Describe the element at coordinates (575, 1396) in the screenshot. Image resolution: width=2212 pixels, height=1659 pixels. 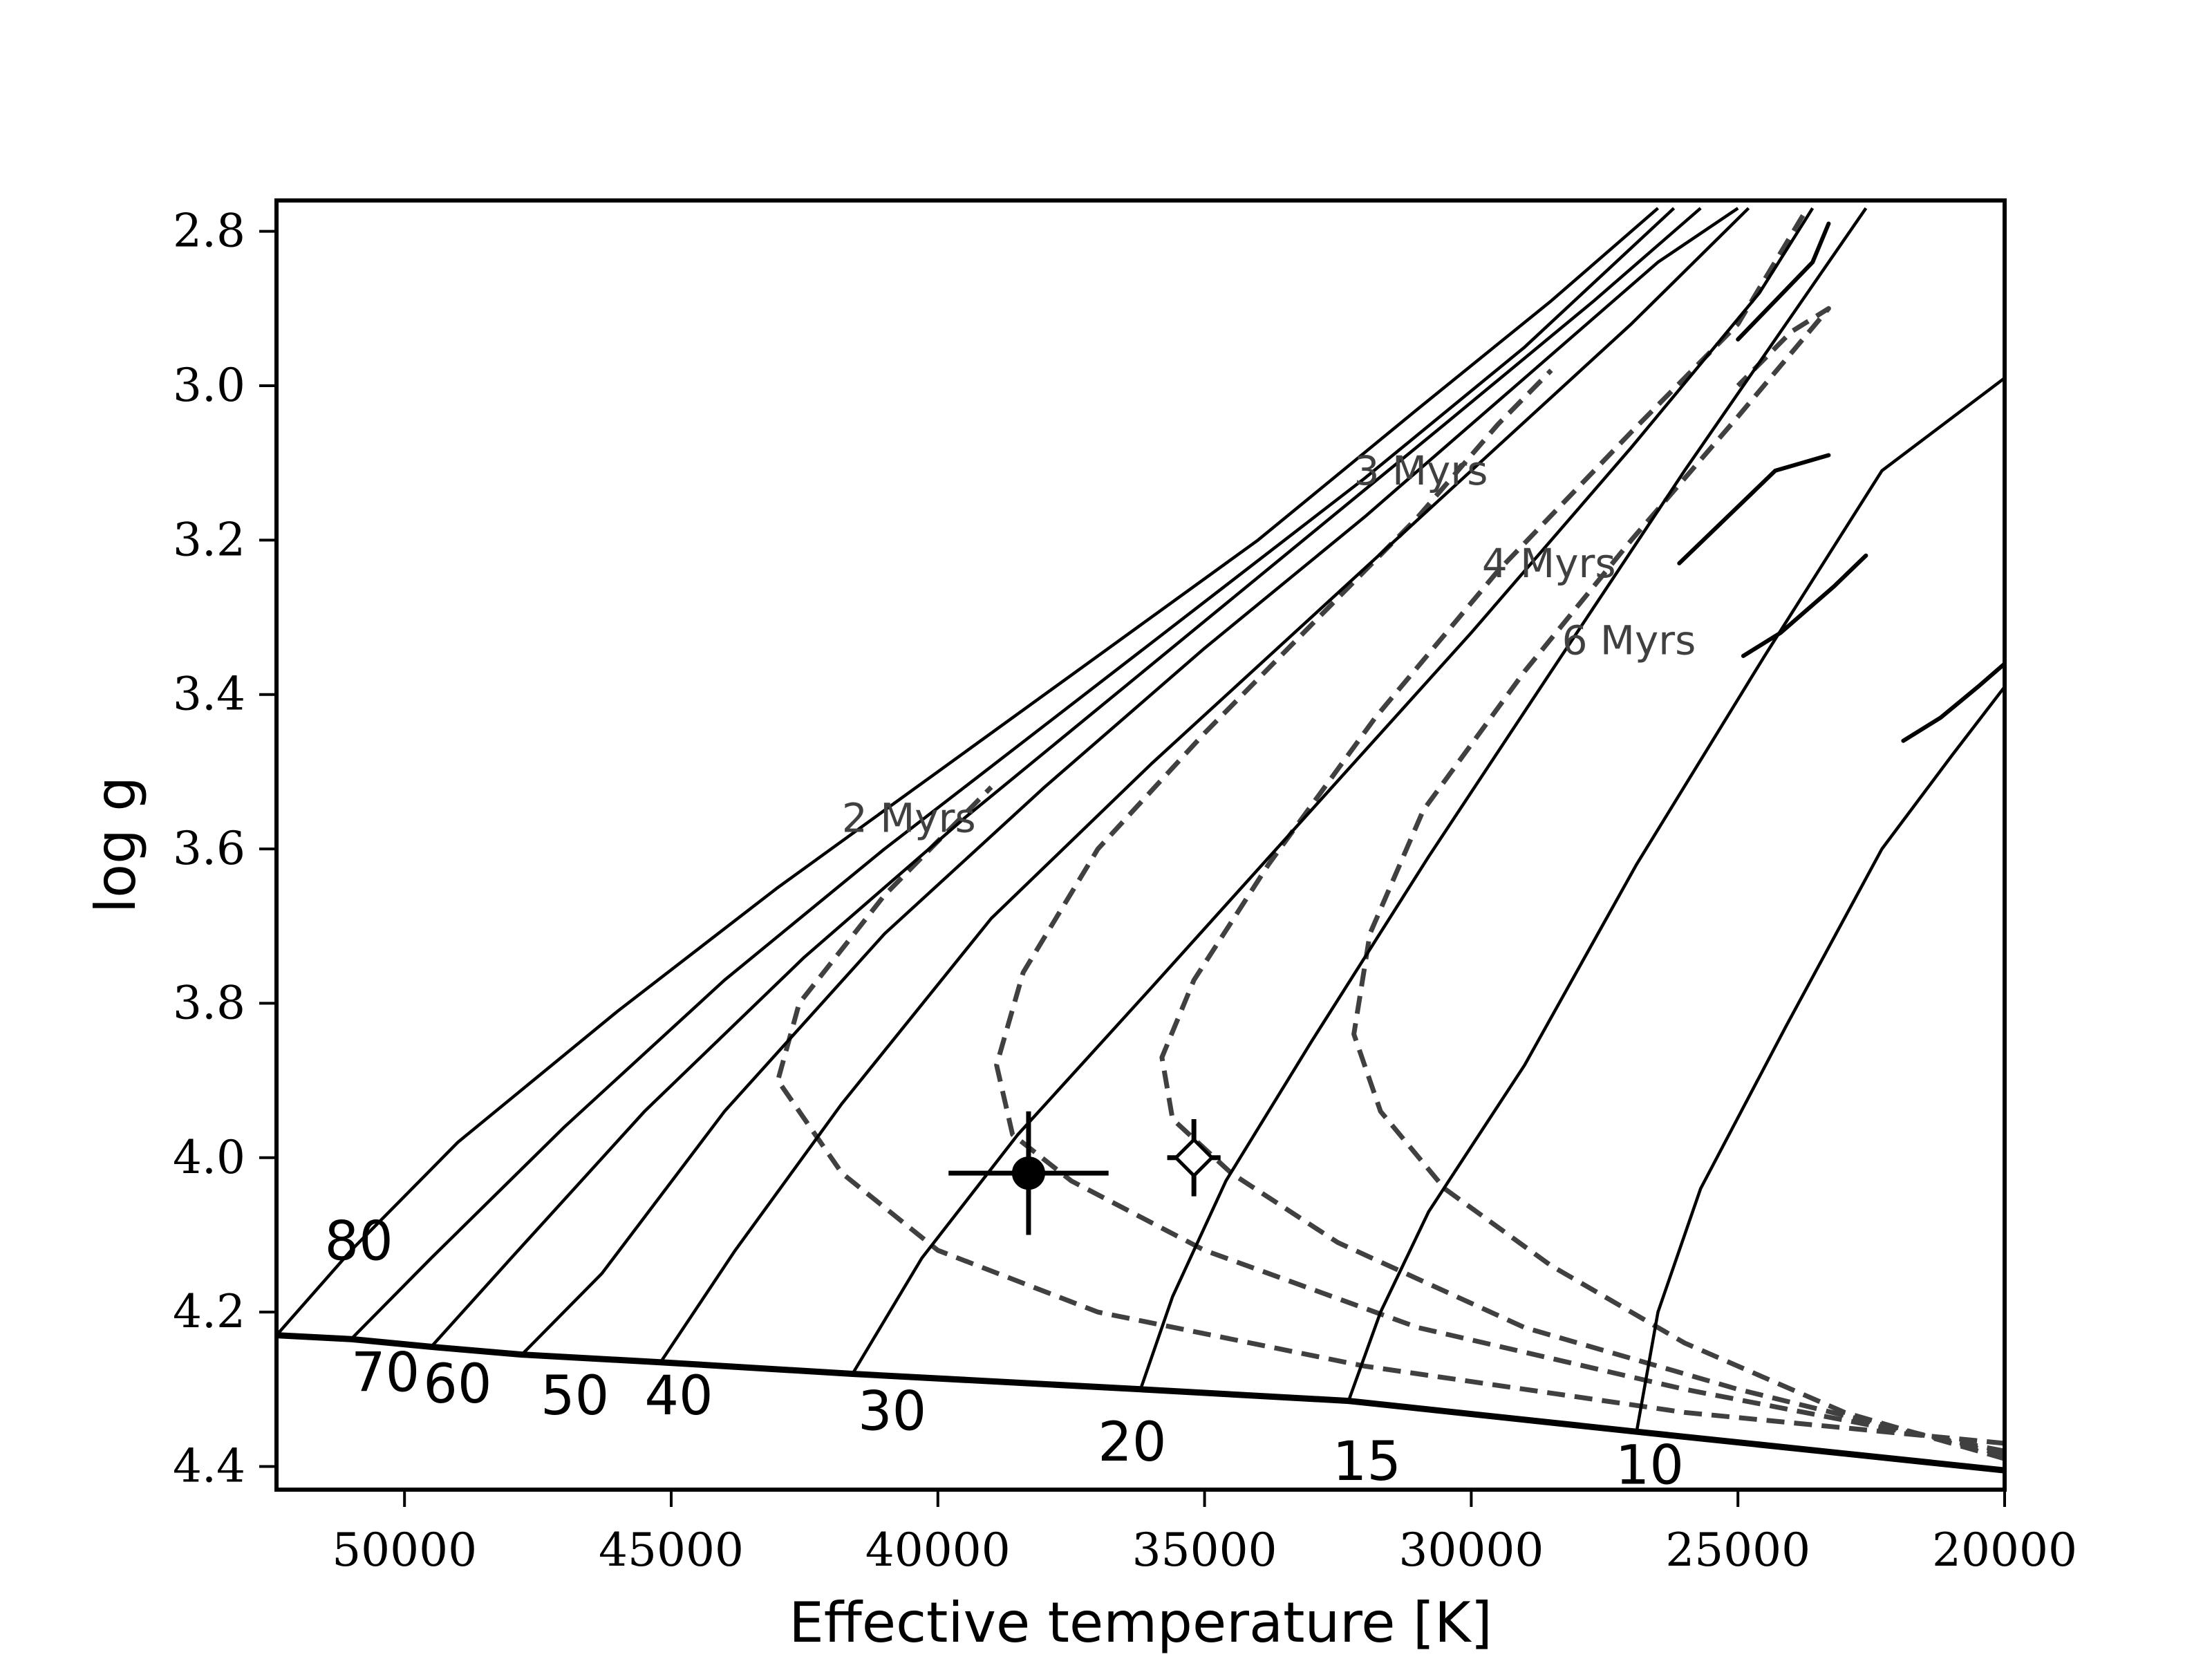
I see `track-label: 50` at that location.